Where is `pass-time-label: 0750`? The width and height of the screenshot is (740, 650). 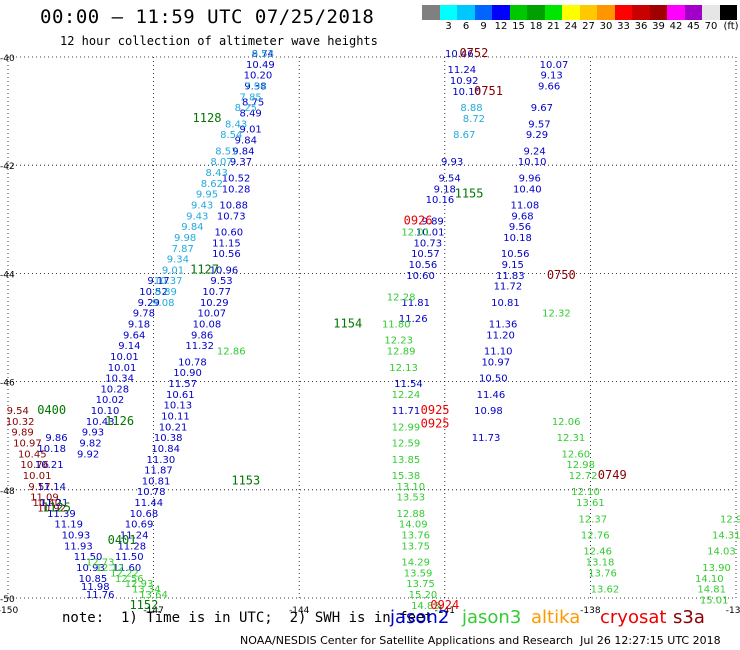
pass-time-label: 0750 is located at coordinates (561, 275).